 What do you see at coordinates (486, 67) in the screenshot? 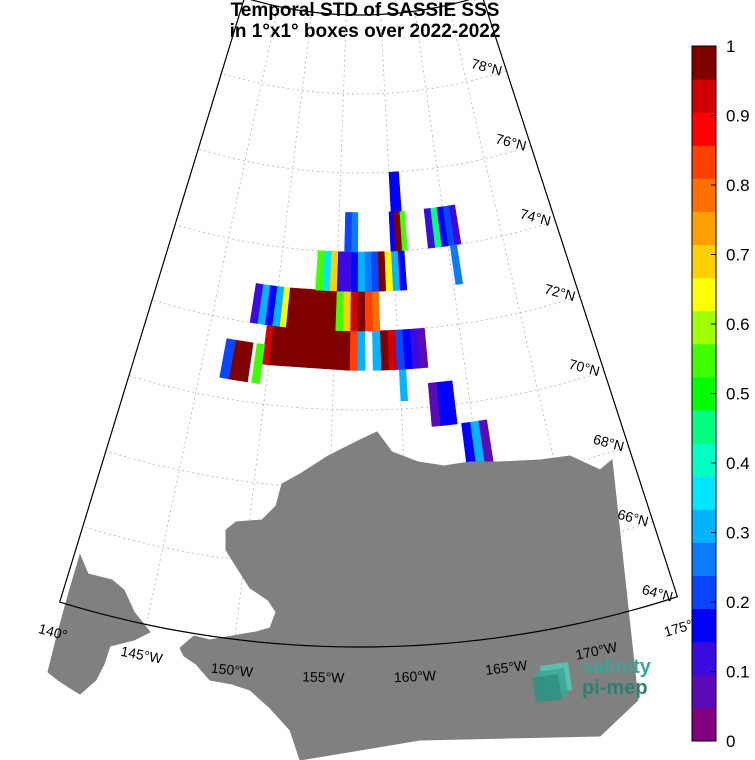
I see `latitude-label: 78°N` at bounding box center [486, 67].